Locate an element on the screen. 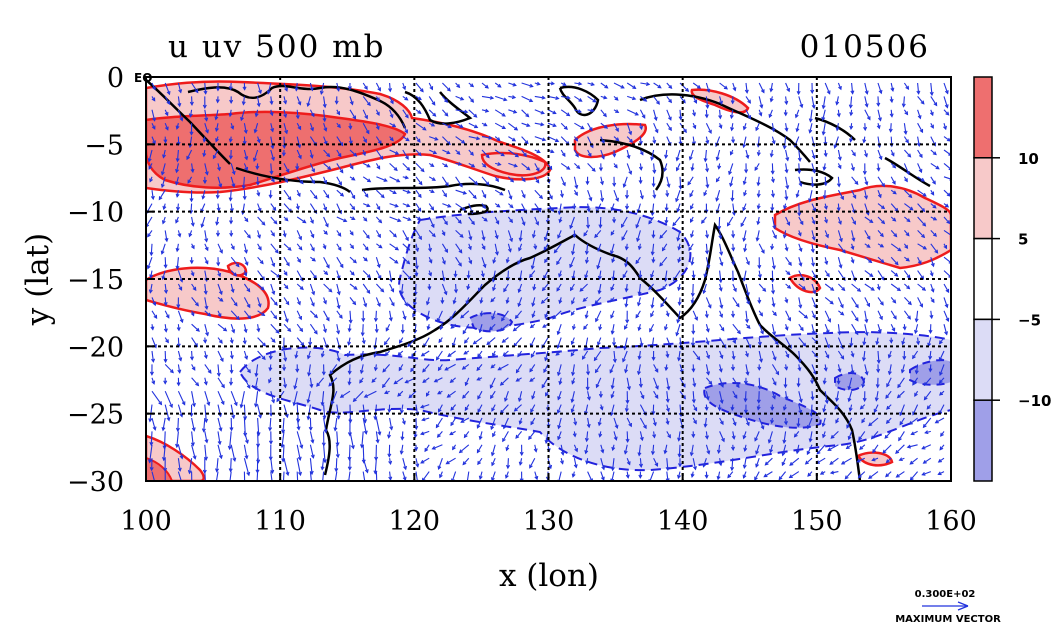 This screenshot has width=1056, height=631. neg-region-lt15-b is located at coordinates (930, 372).